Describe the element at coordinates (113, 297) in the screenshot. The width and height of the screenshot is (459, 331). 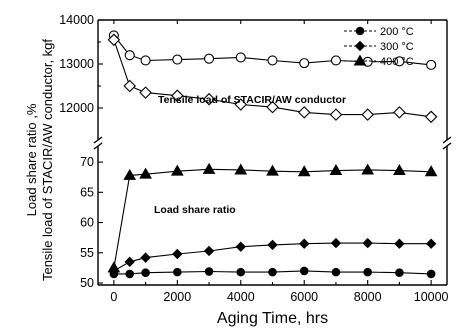
I see `x-tick-label: 0` at that location.